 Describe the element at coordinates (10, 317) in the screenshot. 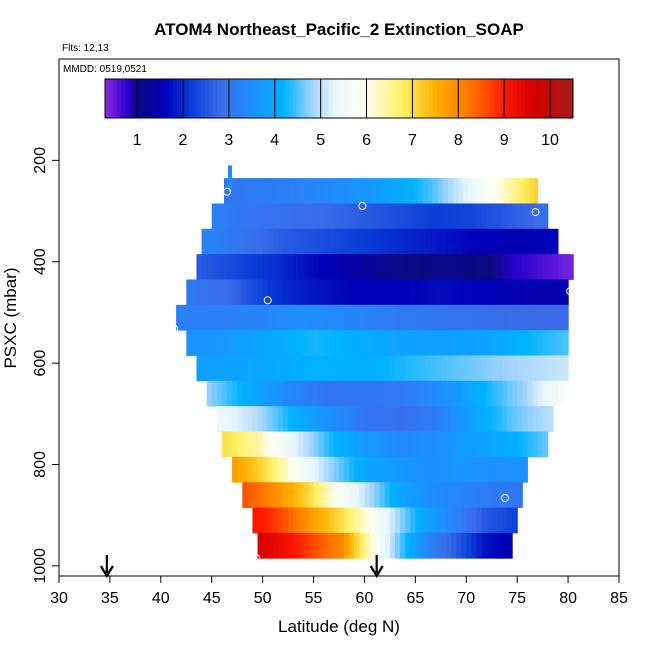

I see `y-axis-label: PSXC (mbar)` at that location.